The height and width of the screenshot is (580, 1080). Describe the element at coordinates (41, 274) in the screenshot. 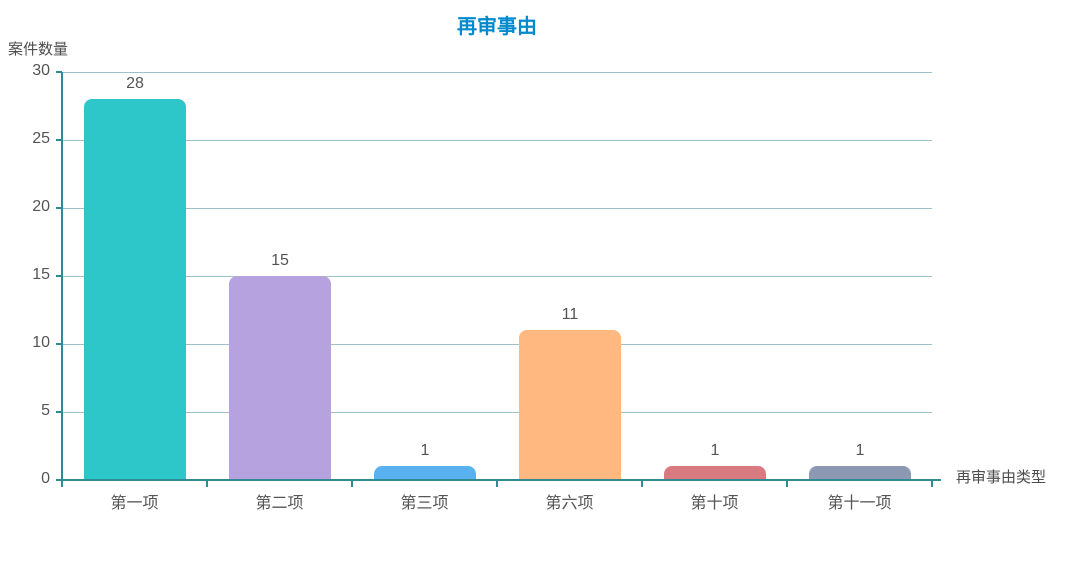

I see `y-tick-label: 15` at that location.